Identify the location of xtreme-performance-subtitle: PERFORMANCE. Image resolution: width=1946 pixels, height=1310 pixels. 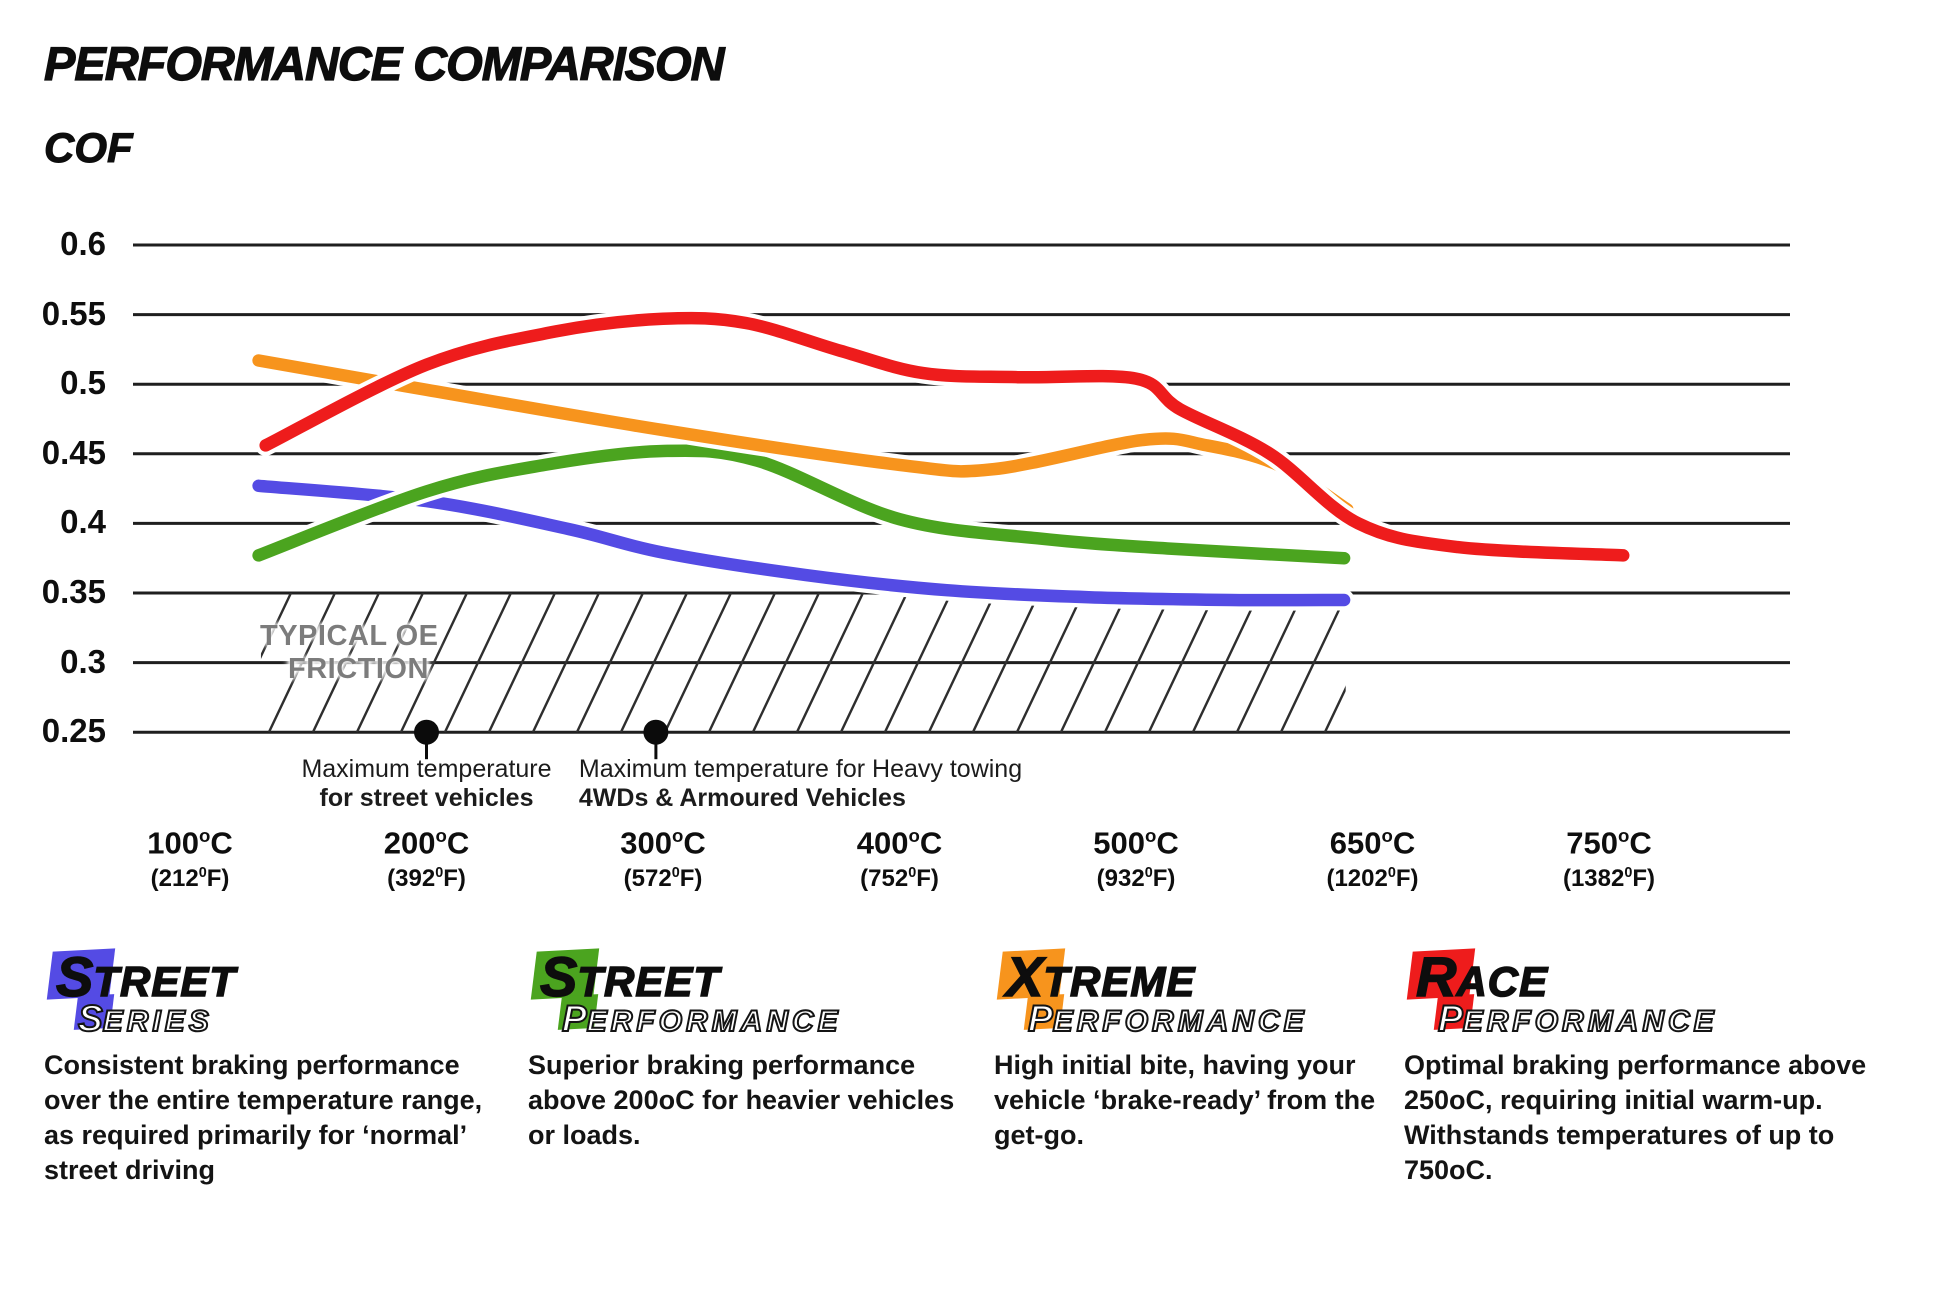
(1167, 1018).